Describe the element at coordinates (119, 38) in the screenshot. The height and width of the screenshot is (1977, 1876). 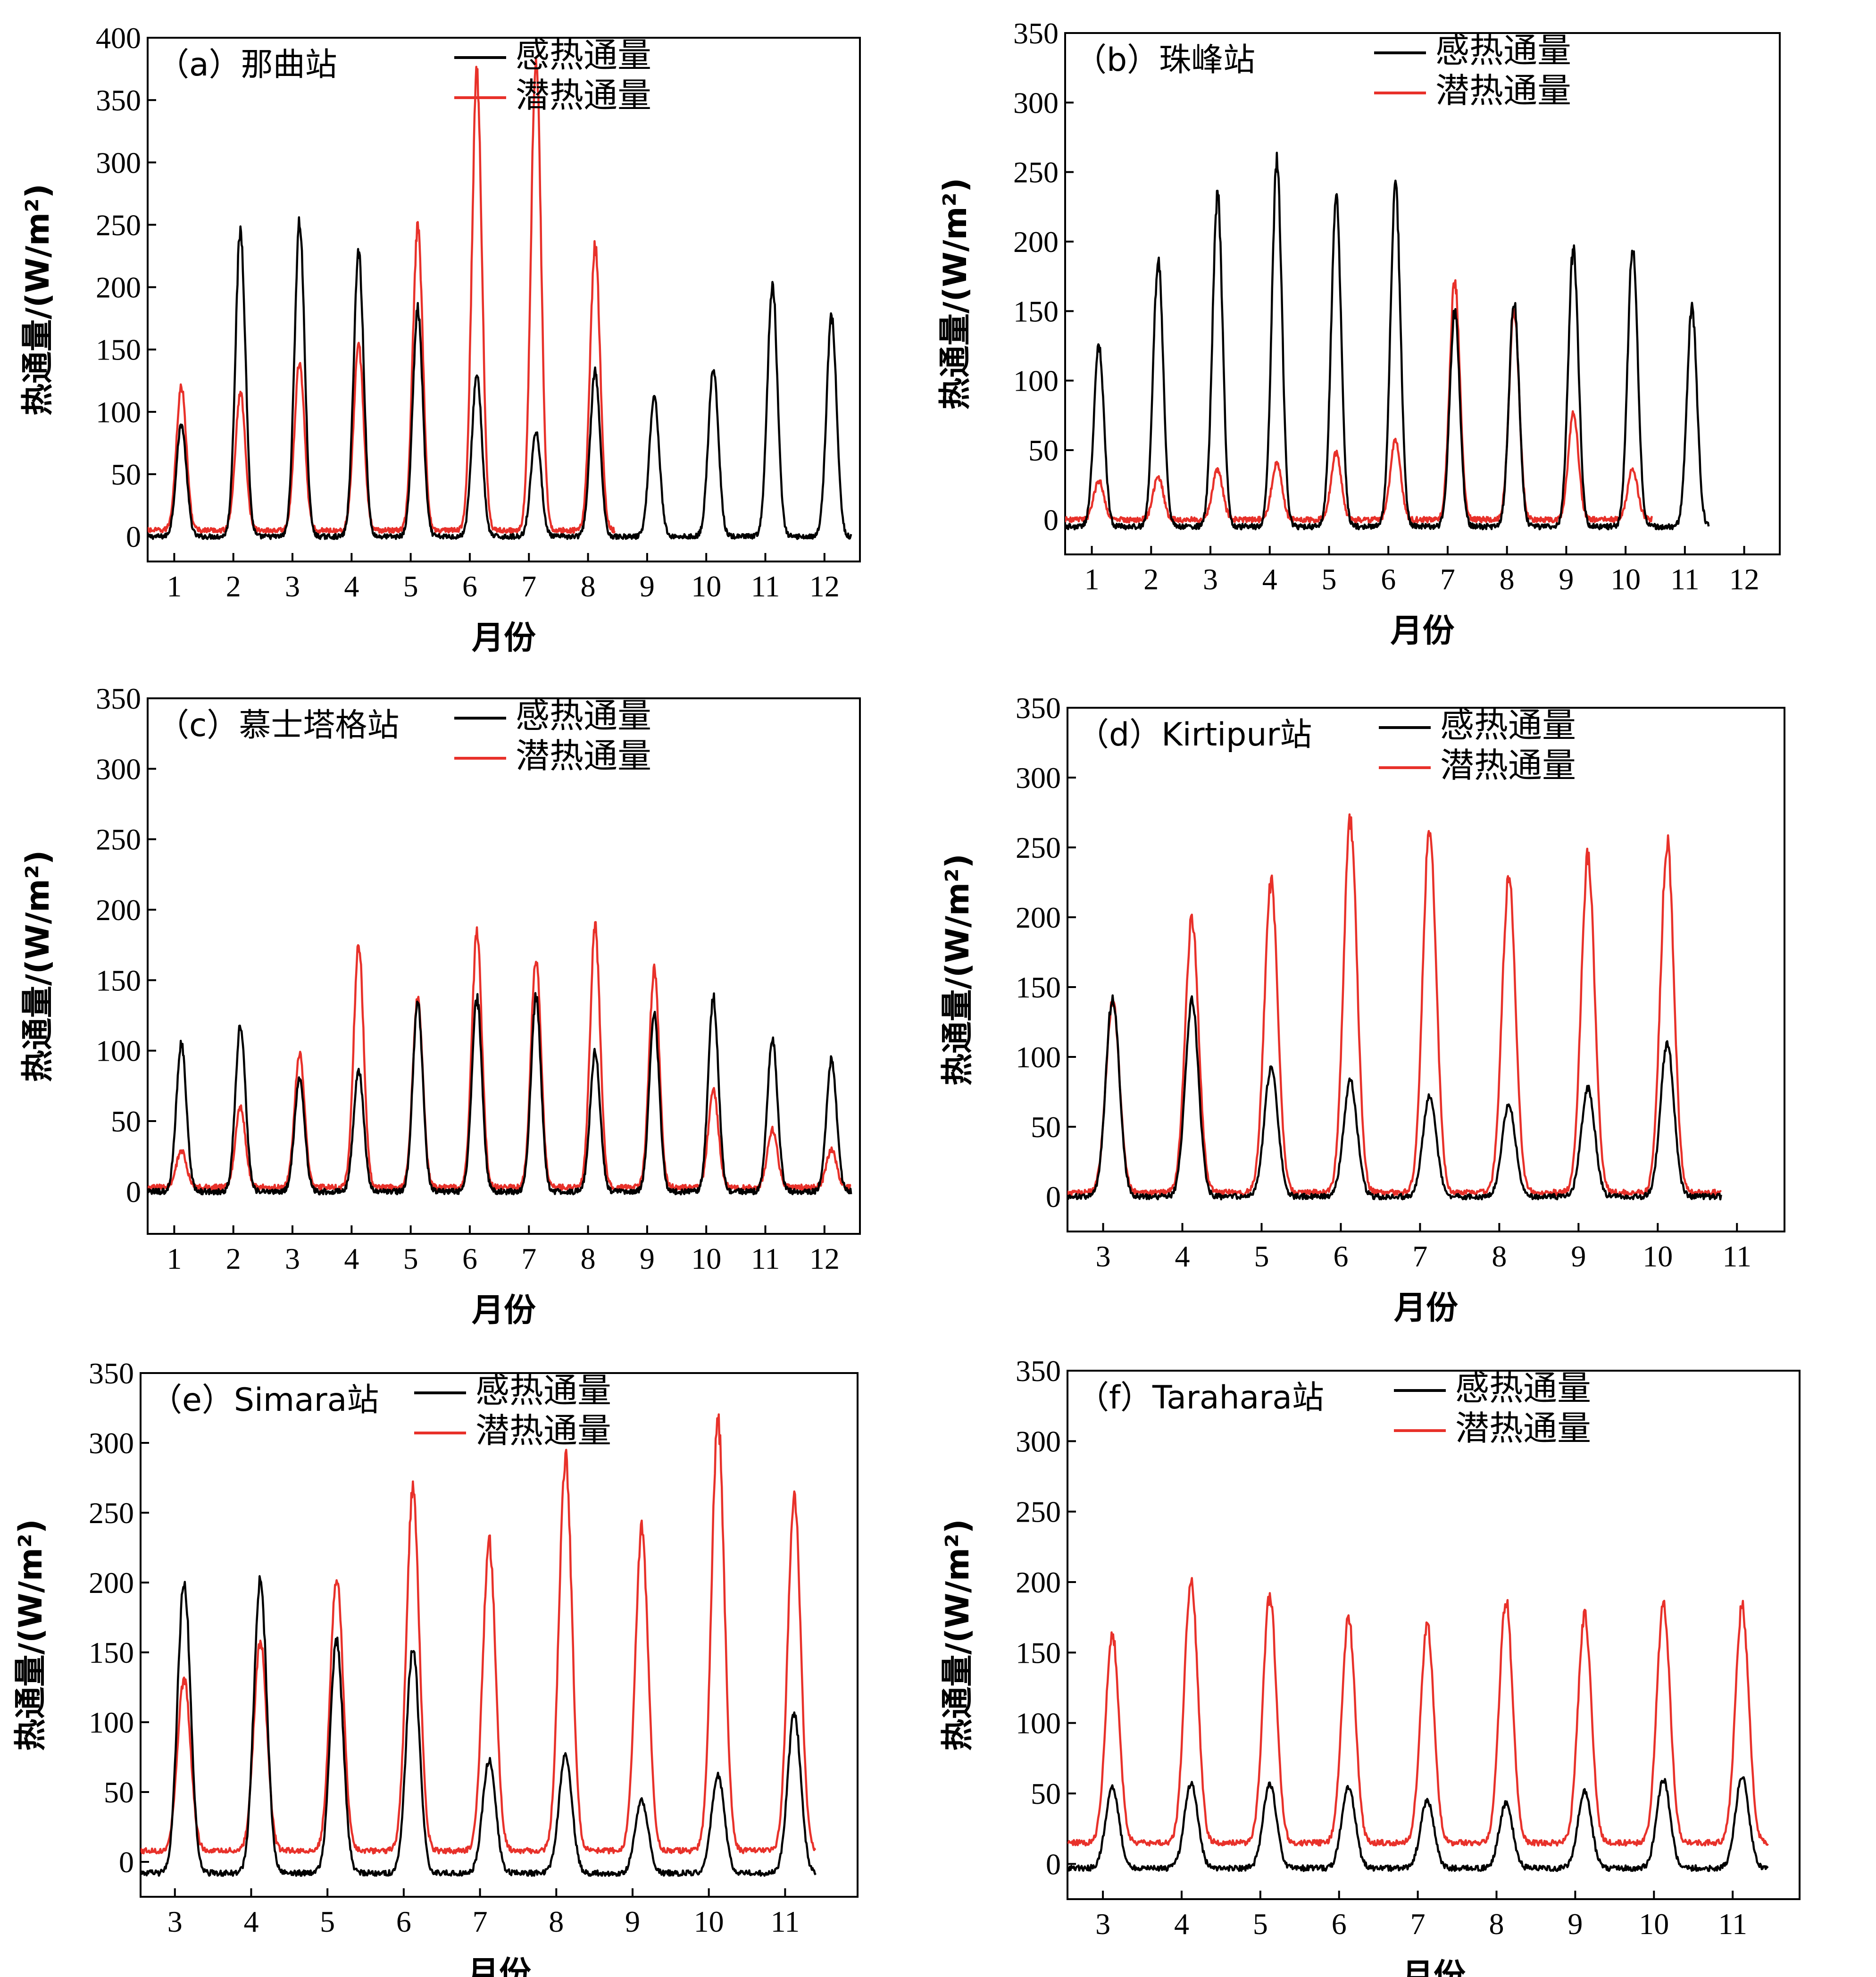
I see `y-tick-label: 400` at that location.